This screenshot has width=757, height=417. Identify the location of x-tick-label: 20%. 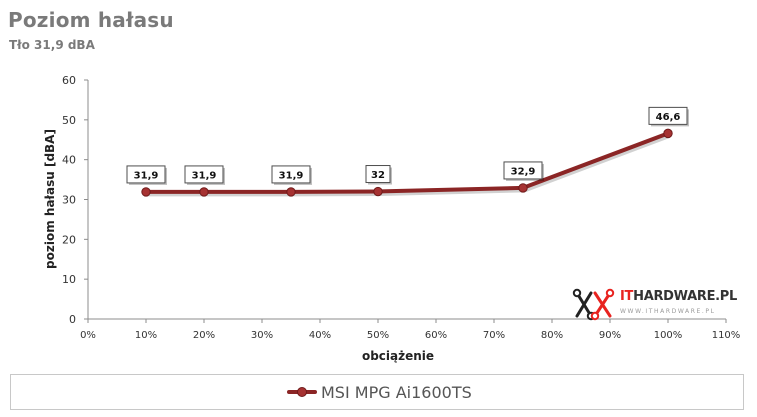
(204, 335).